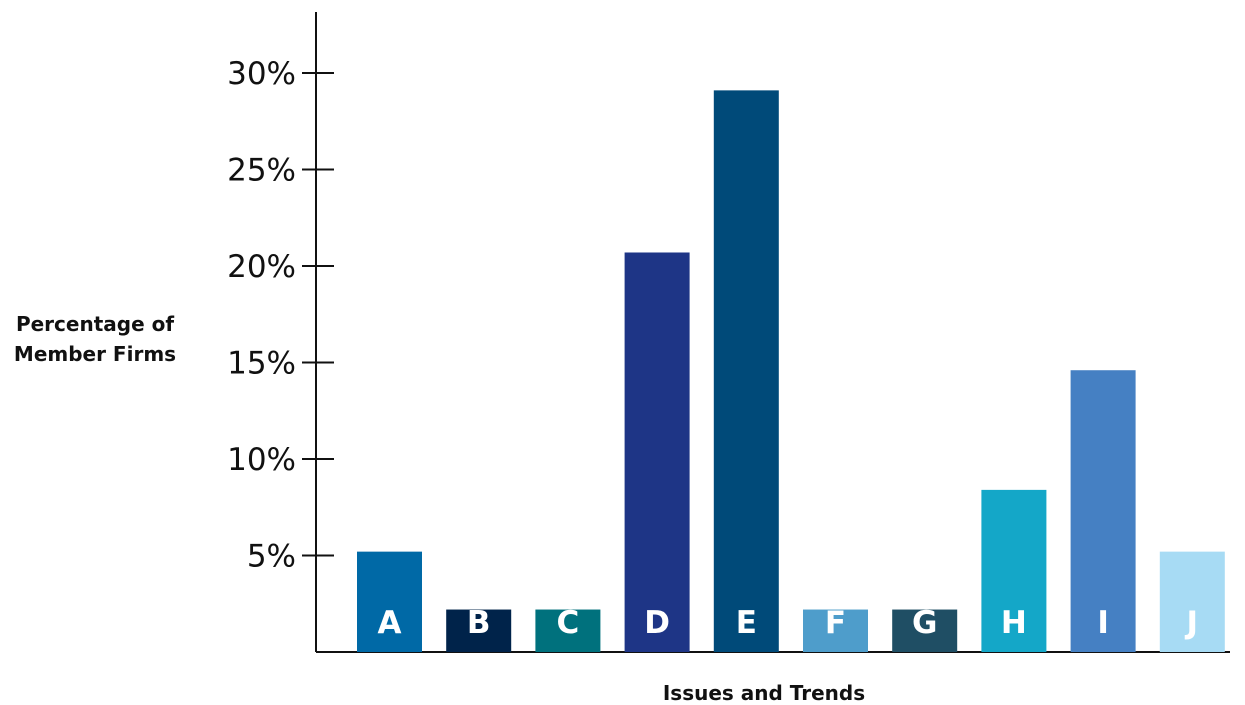 This screenshot has height=705, width=1245. What do you see at coordinates (261, 267) in the screenshot?
I see `y-tick-label: 20%` at bounding box center [261, 267].